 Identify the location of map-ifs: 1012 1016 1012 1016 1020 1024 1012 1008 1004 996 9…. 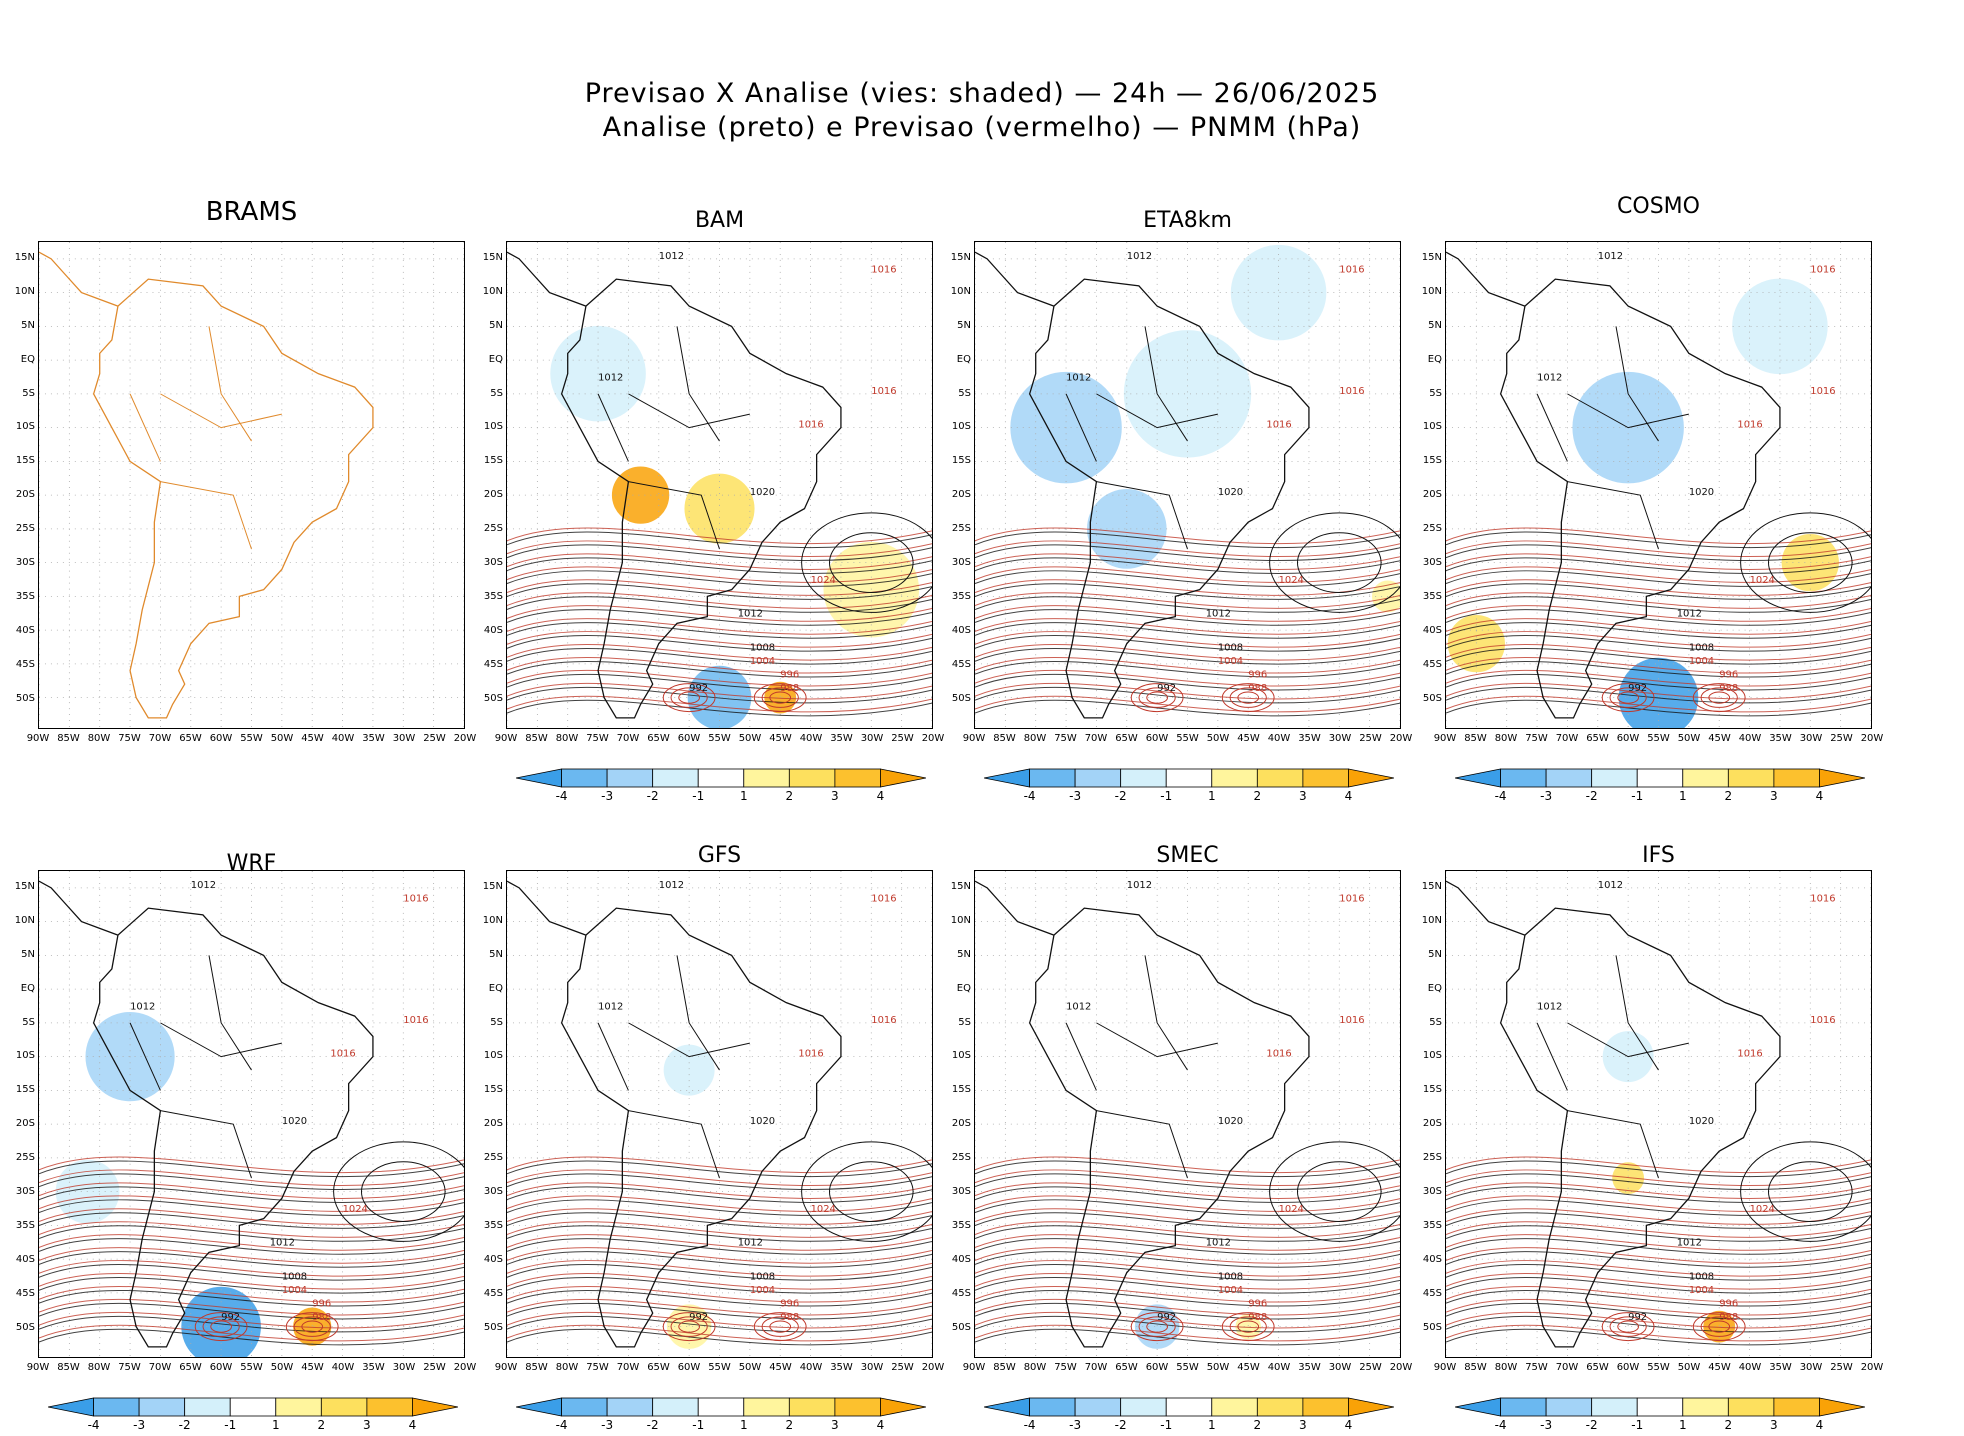
(1658, 1114).